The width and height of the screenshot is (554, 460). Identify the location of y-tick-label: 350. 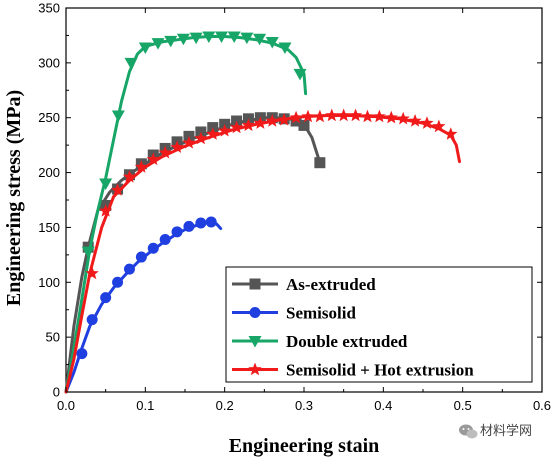
(49, 8).